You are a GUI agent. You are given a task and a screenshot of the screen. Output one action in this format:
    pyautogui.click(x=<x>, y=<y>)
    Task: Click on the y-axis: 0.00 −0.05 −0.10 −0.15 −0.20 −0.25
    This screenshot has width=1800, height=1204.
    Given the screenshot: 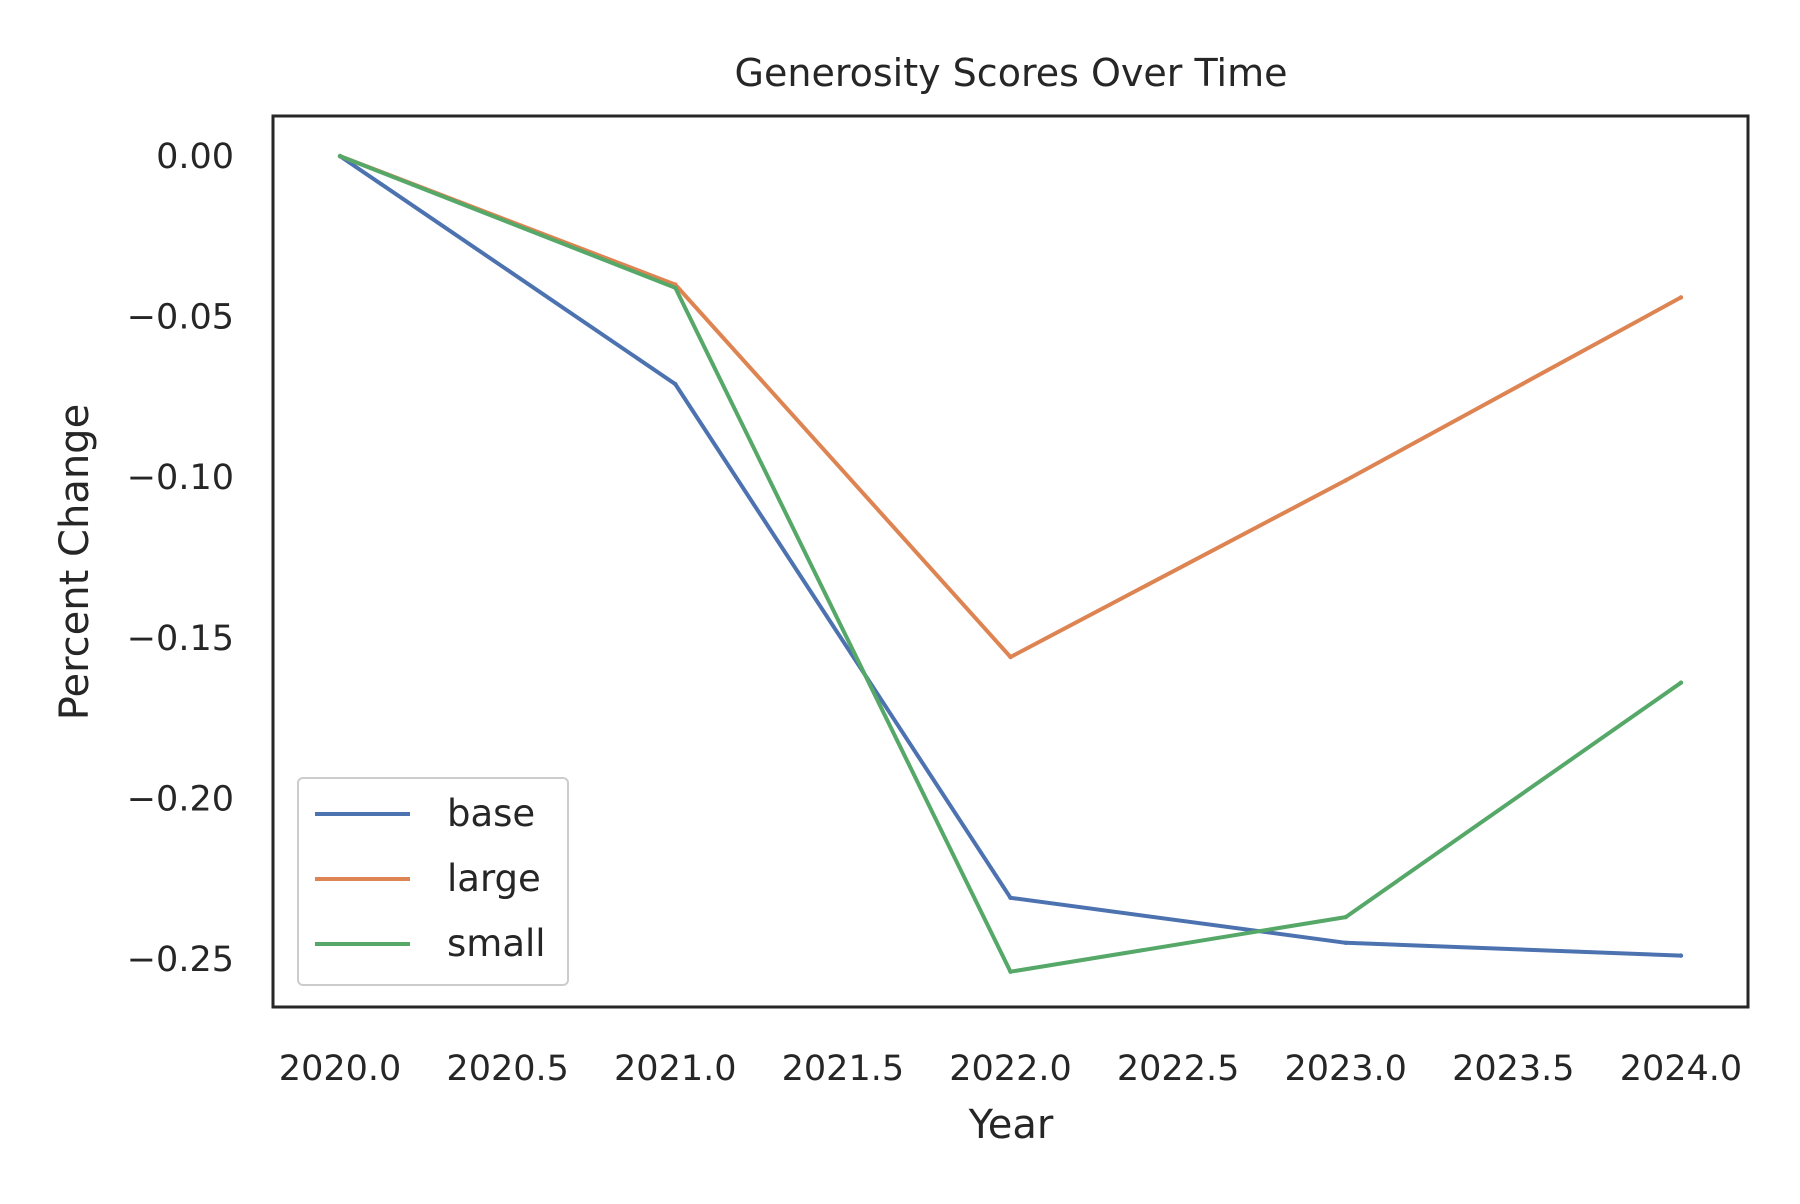 What is the action you would take?
    pyautogui.click(x=180, y=558)
    